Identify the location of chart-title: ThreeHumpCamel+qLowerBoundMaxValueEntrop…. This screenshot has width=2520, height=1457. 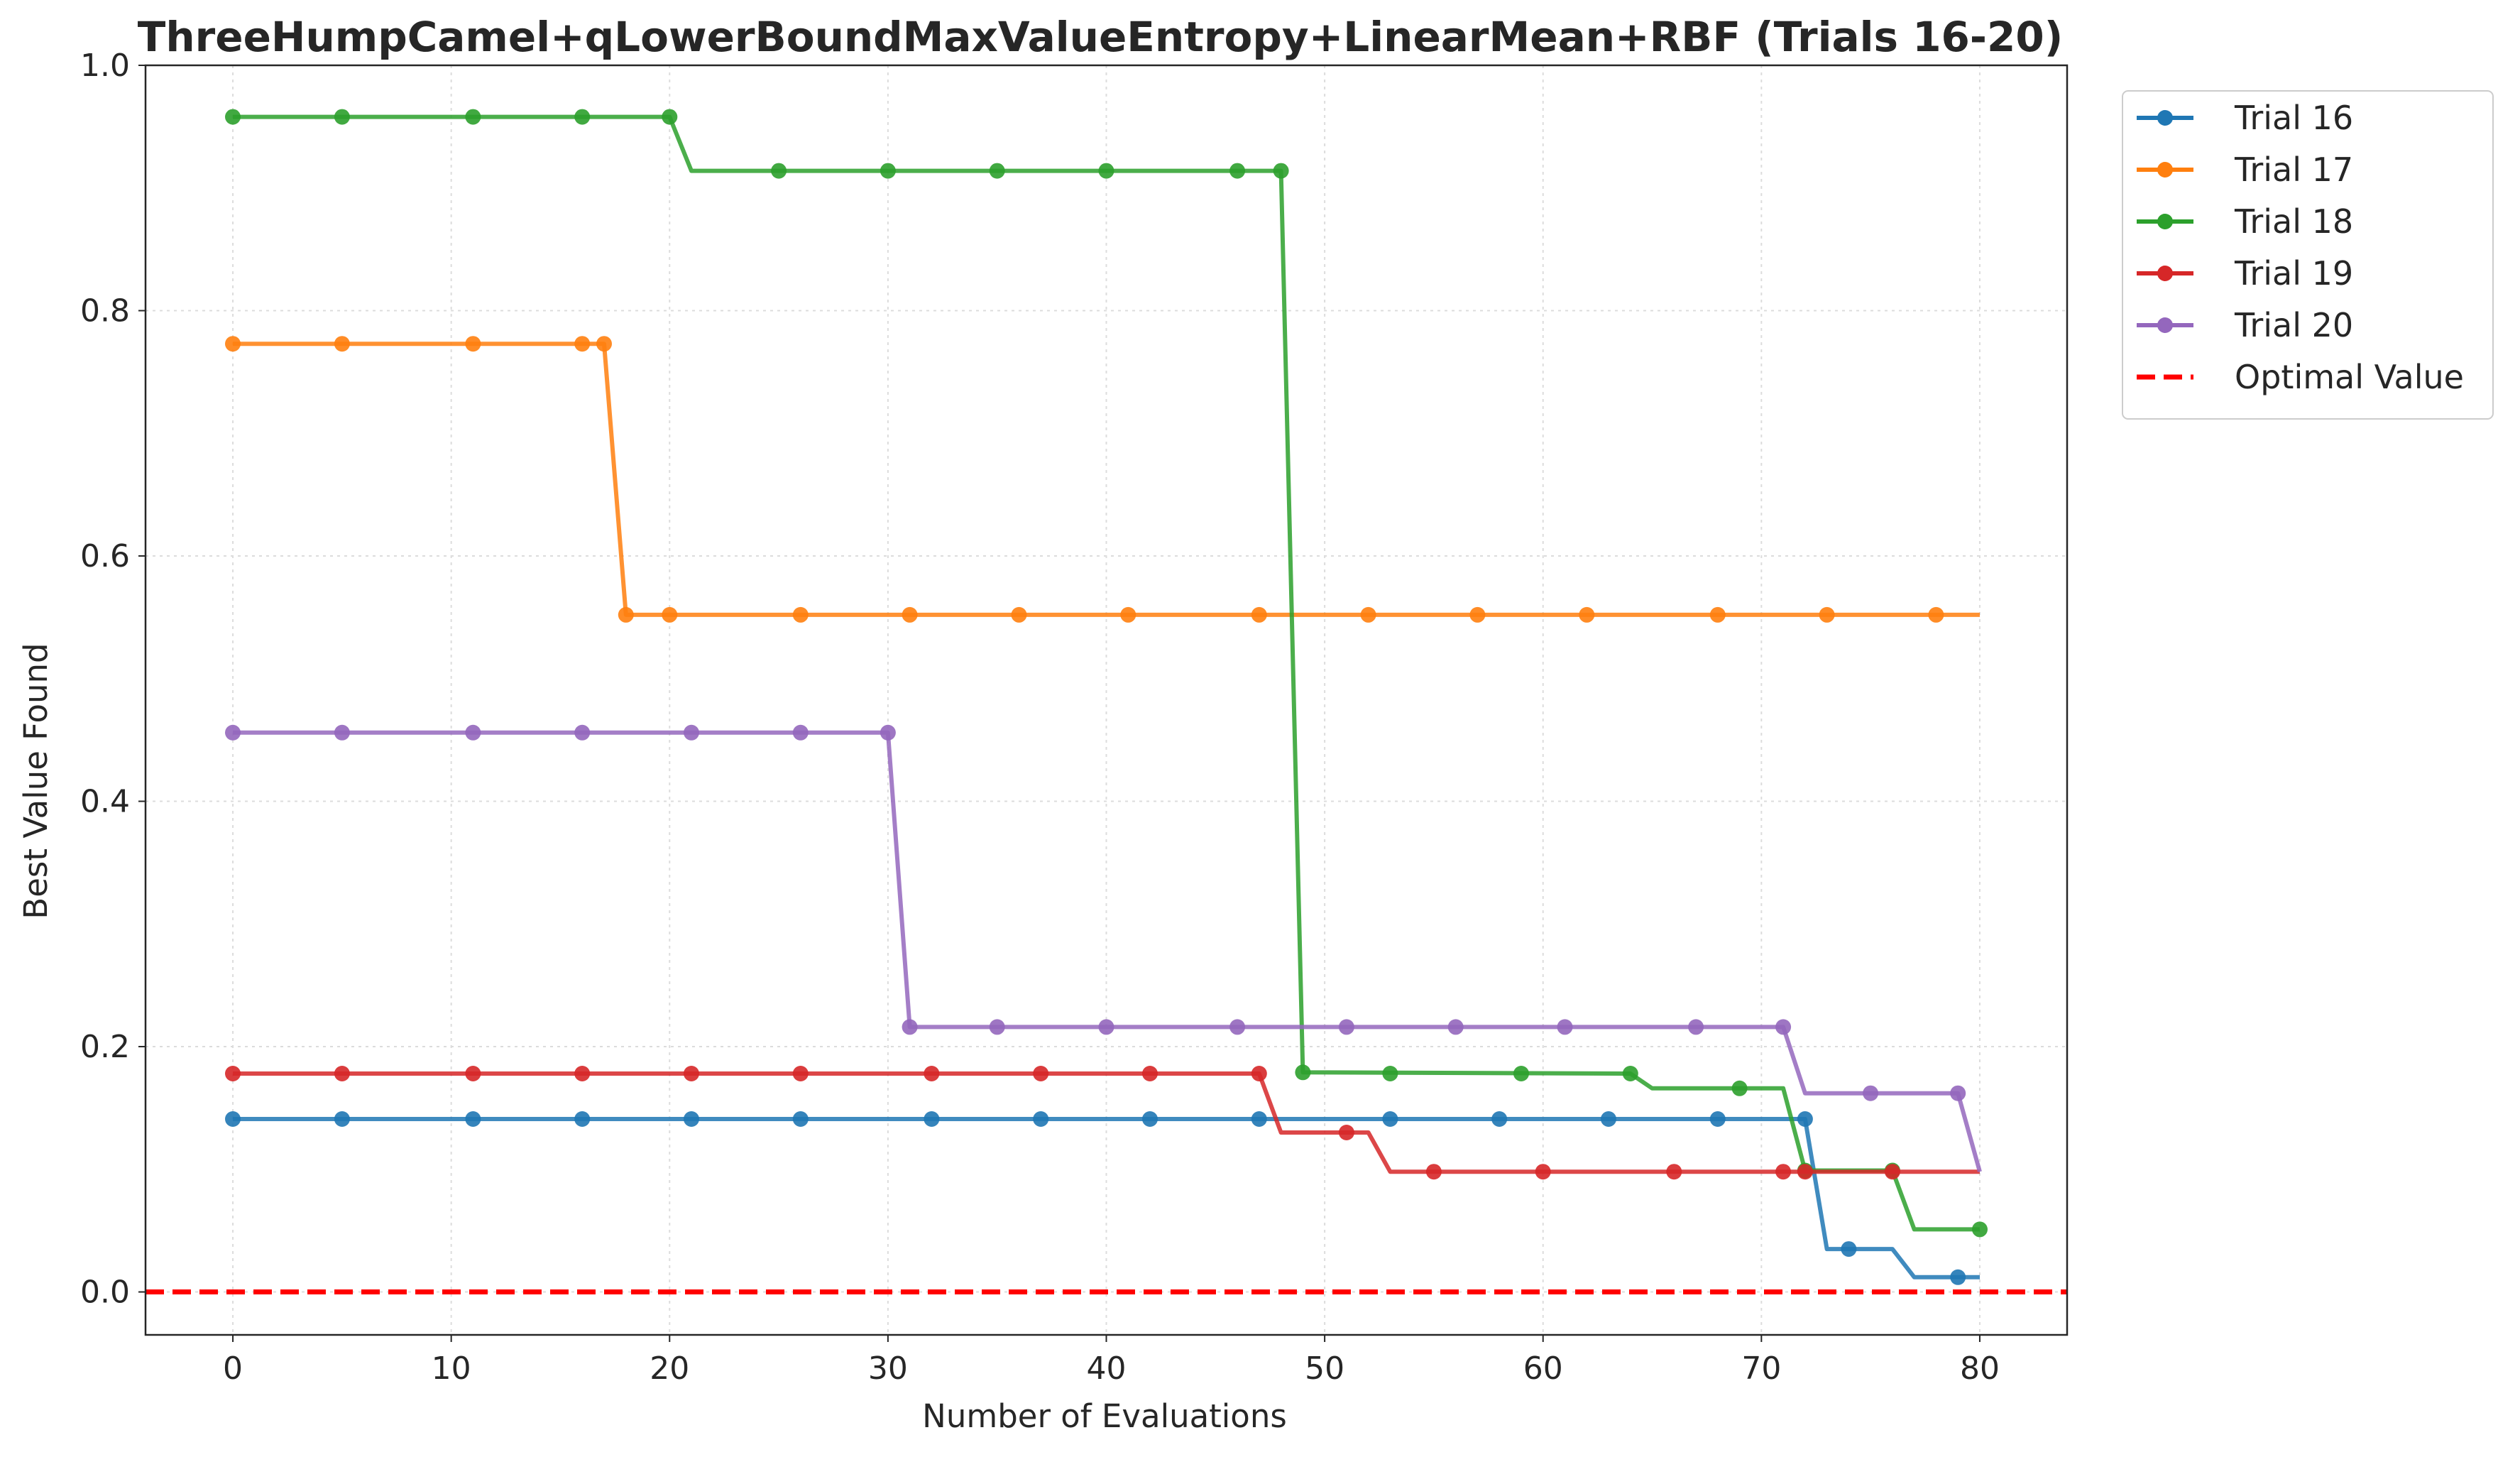
(1101, 37).